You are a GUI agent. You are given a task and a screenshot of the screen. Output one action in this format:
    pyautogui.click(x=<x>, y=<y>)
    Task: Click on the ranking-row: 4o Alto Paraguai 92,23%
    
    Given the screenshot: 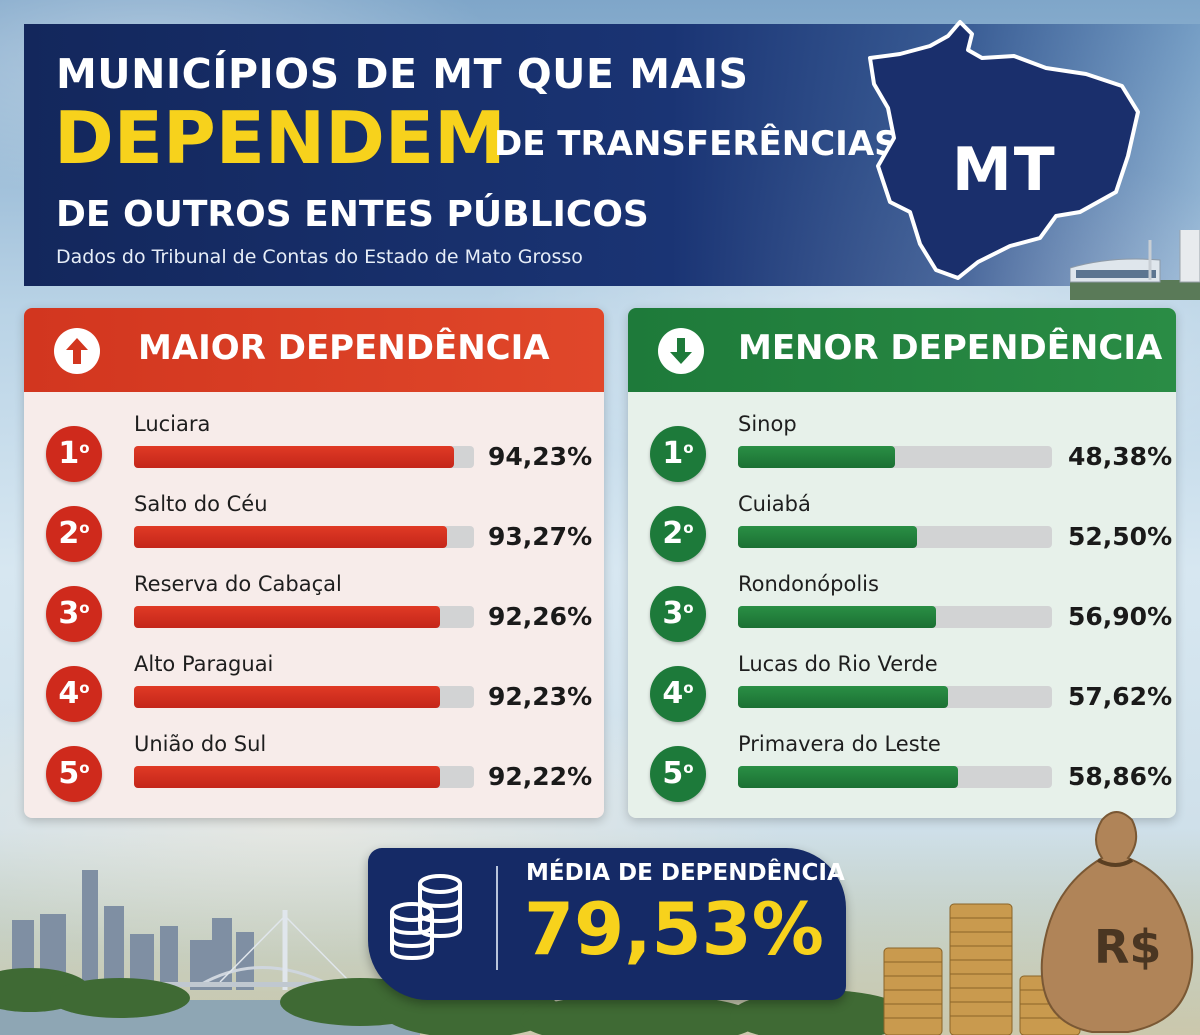 What is the action you would take?
    pyautogui.click(x=314, y=688)
    